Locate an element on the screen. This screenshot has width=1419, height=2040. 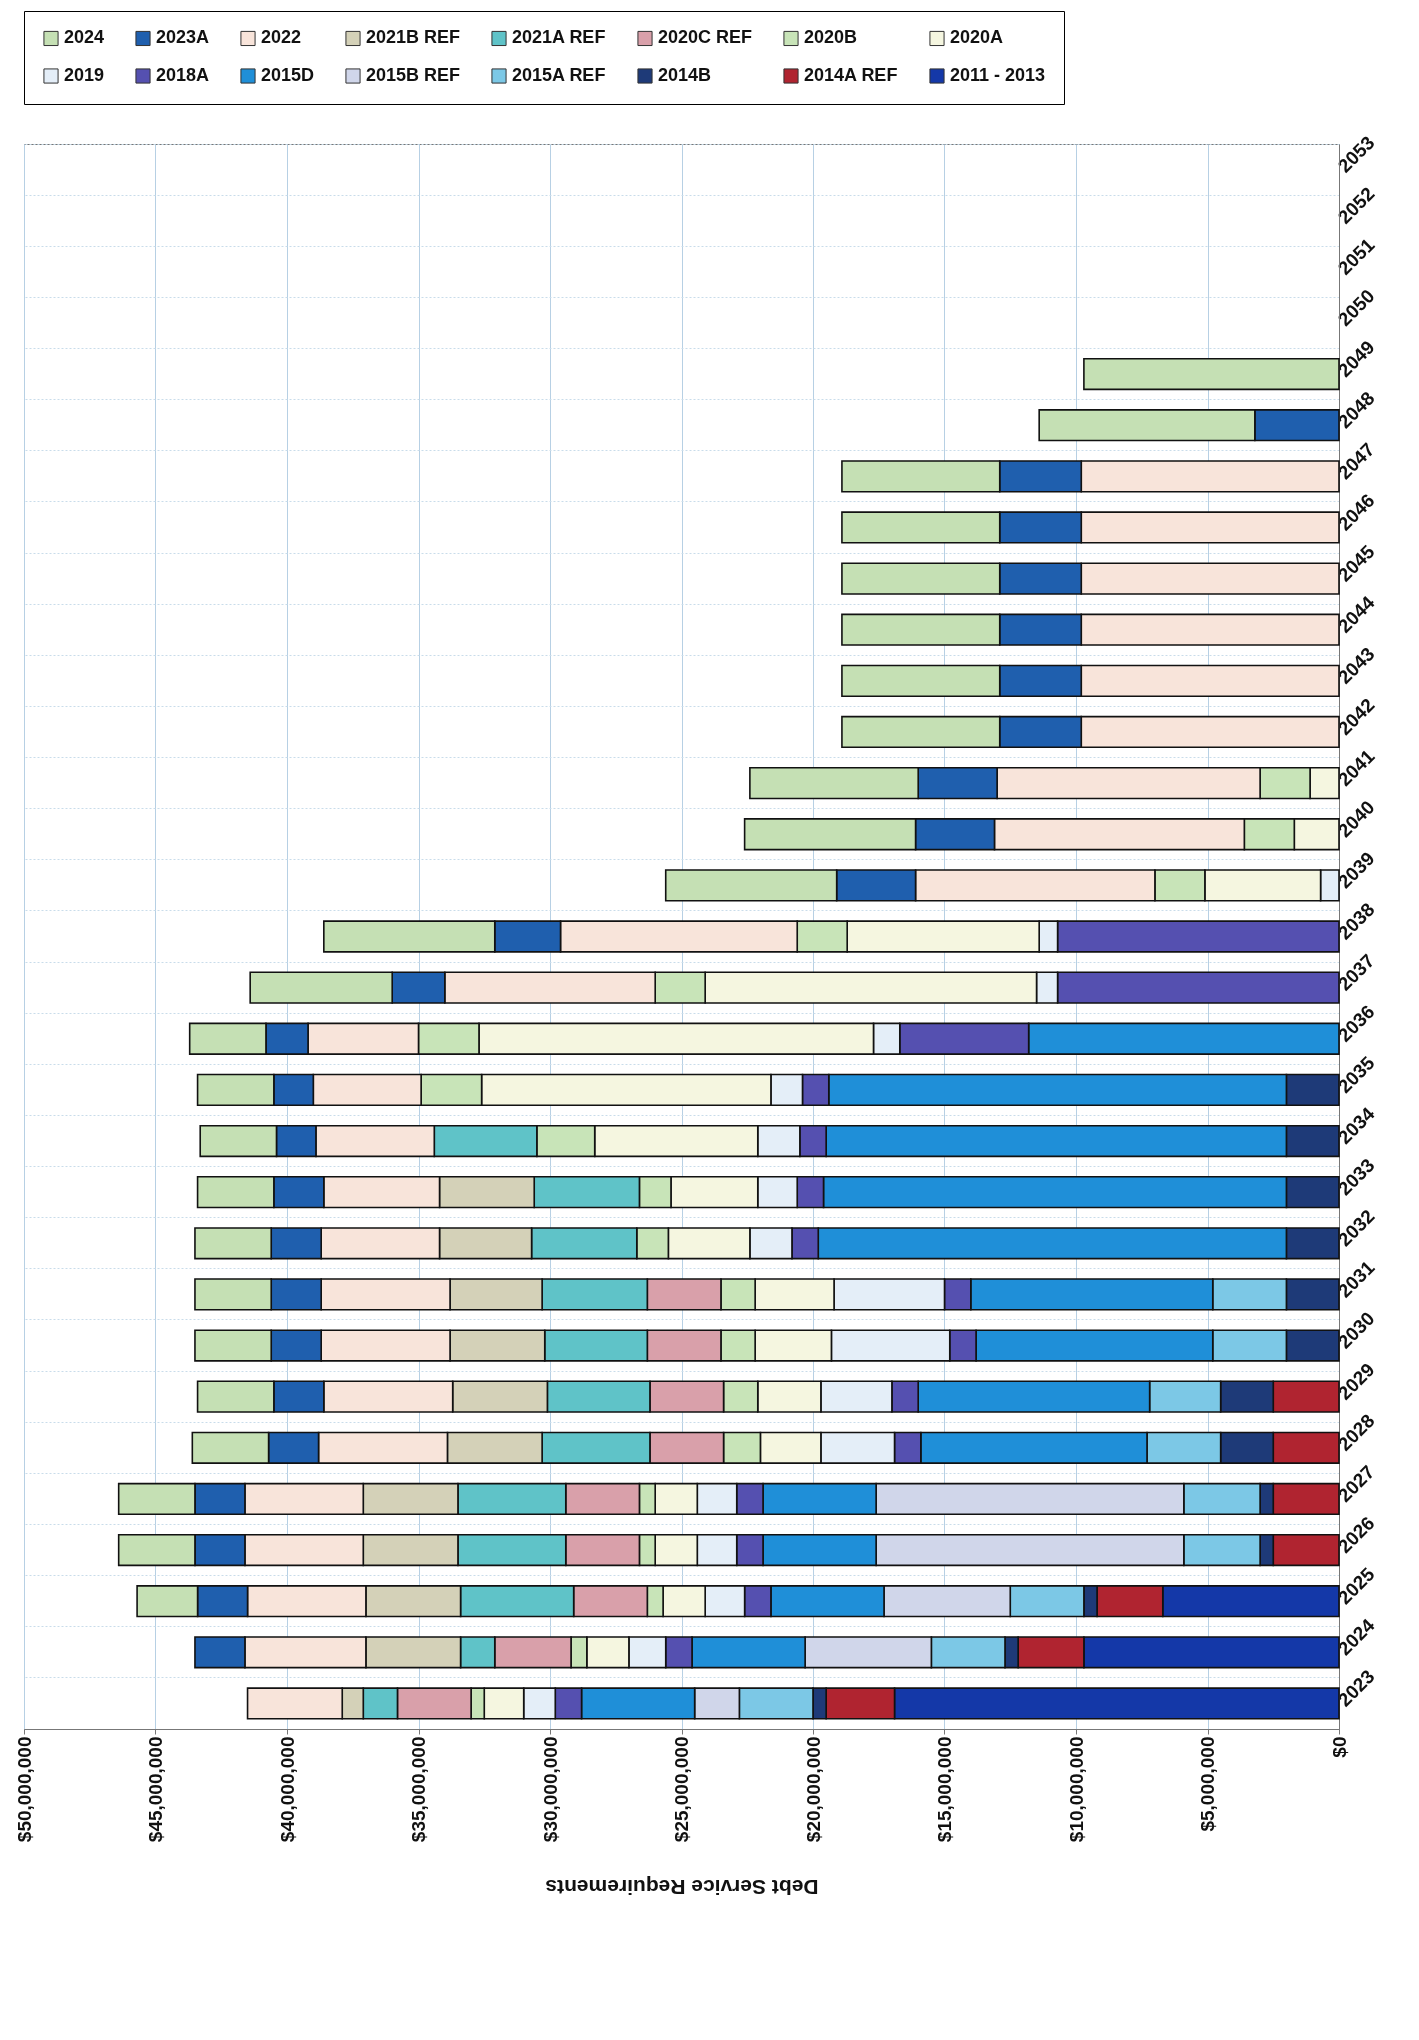
x-tick-label: $15,000,000 is located at coordinates (944, 1789).